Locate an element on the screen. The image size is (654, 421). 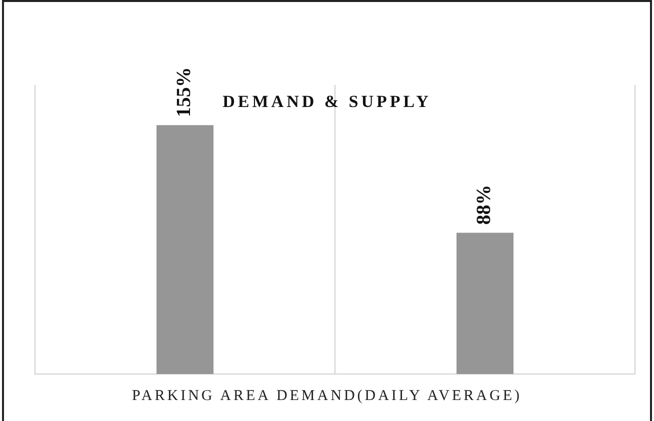
x-axis-title: PARKING AREA DEMAND(DAILY AVERAGE) is located at coordinates (327, 396).